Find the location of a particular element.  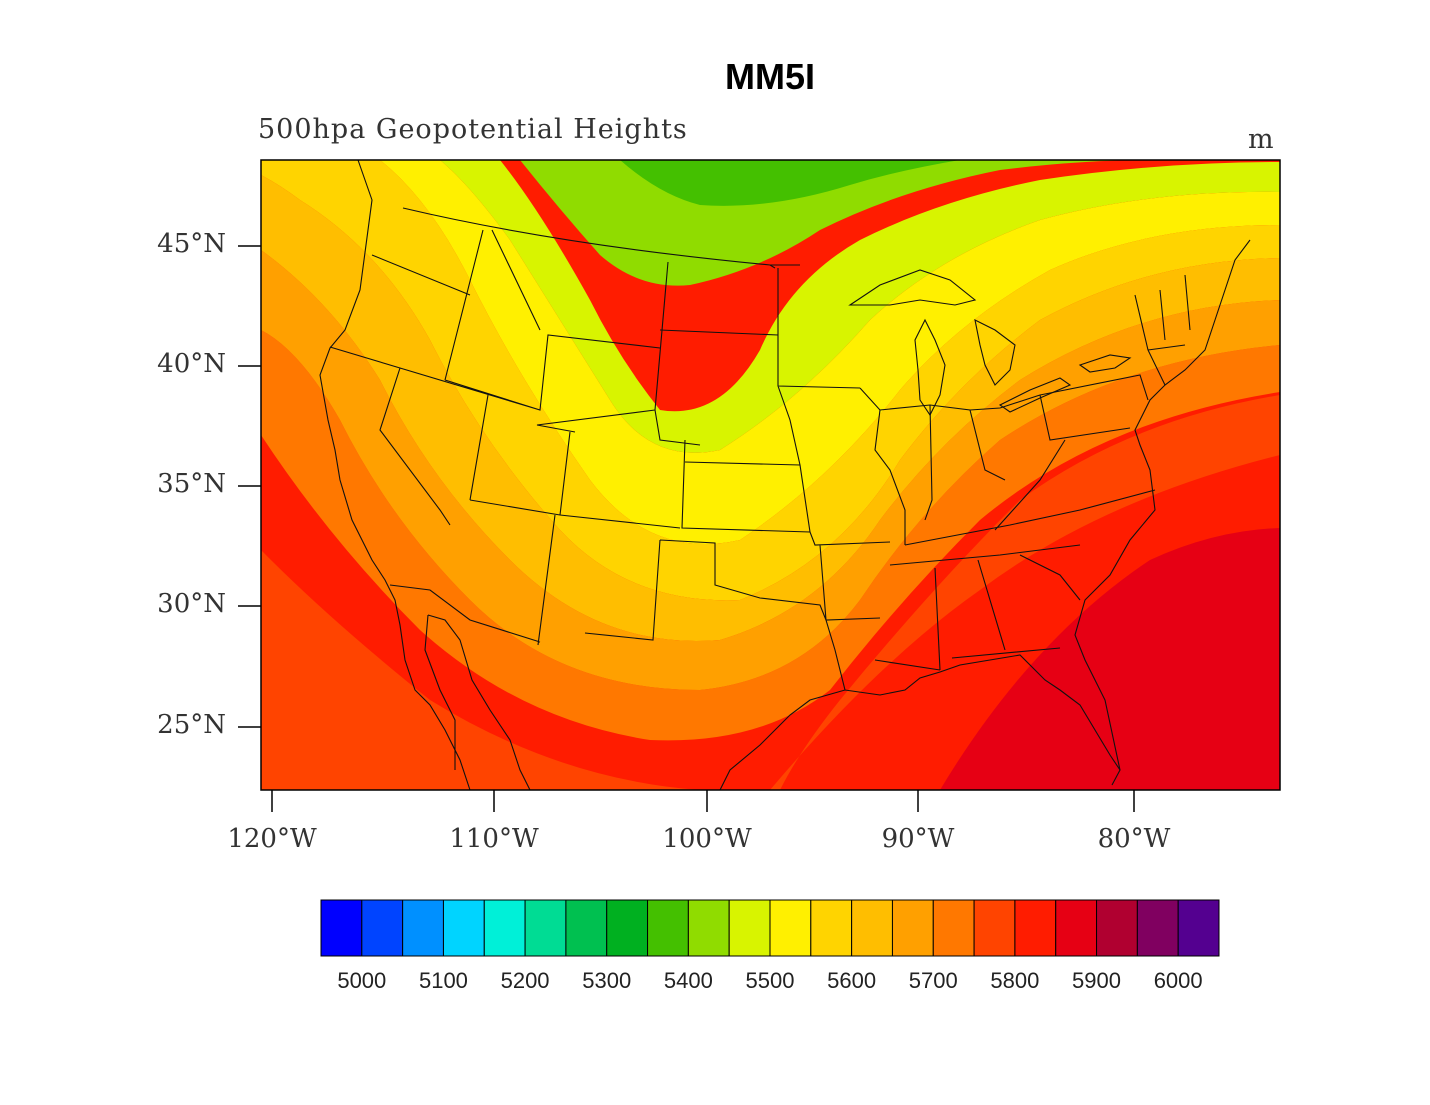

colorbar-tick-label: 5700 is located at coordinates (933, 980).